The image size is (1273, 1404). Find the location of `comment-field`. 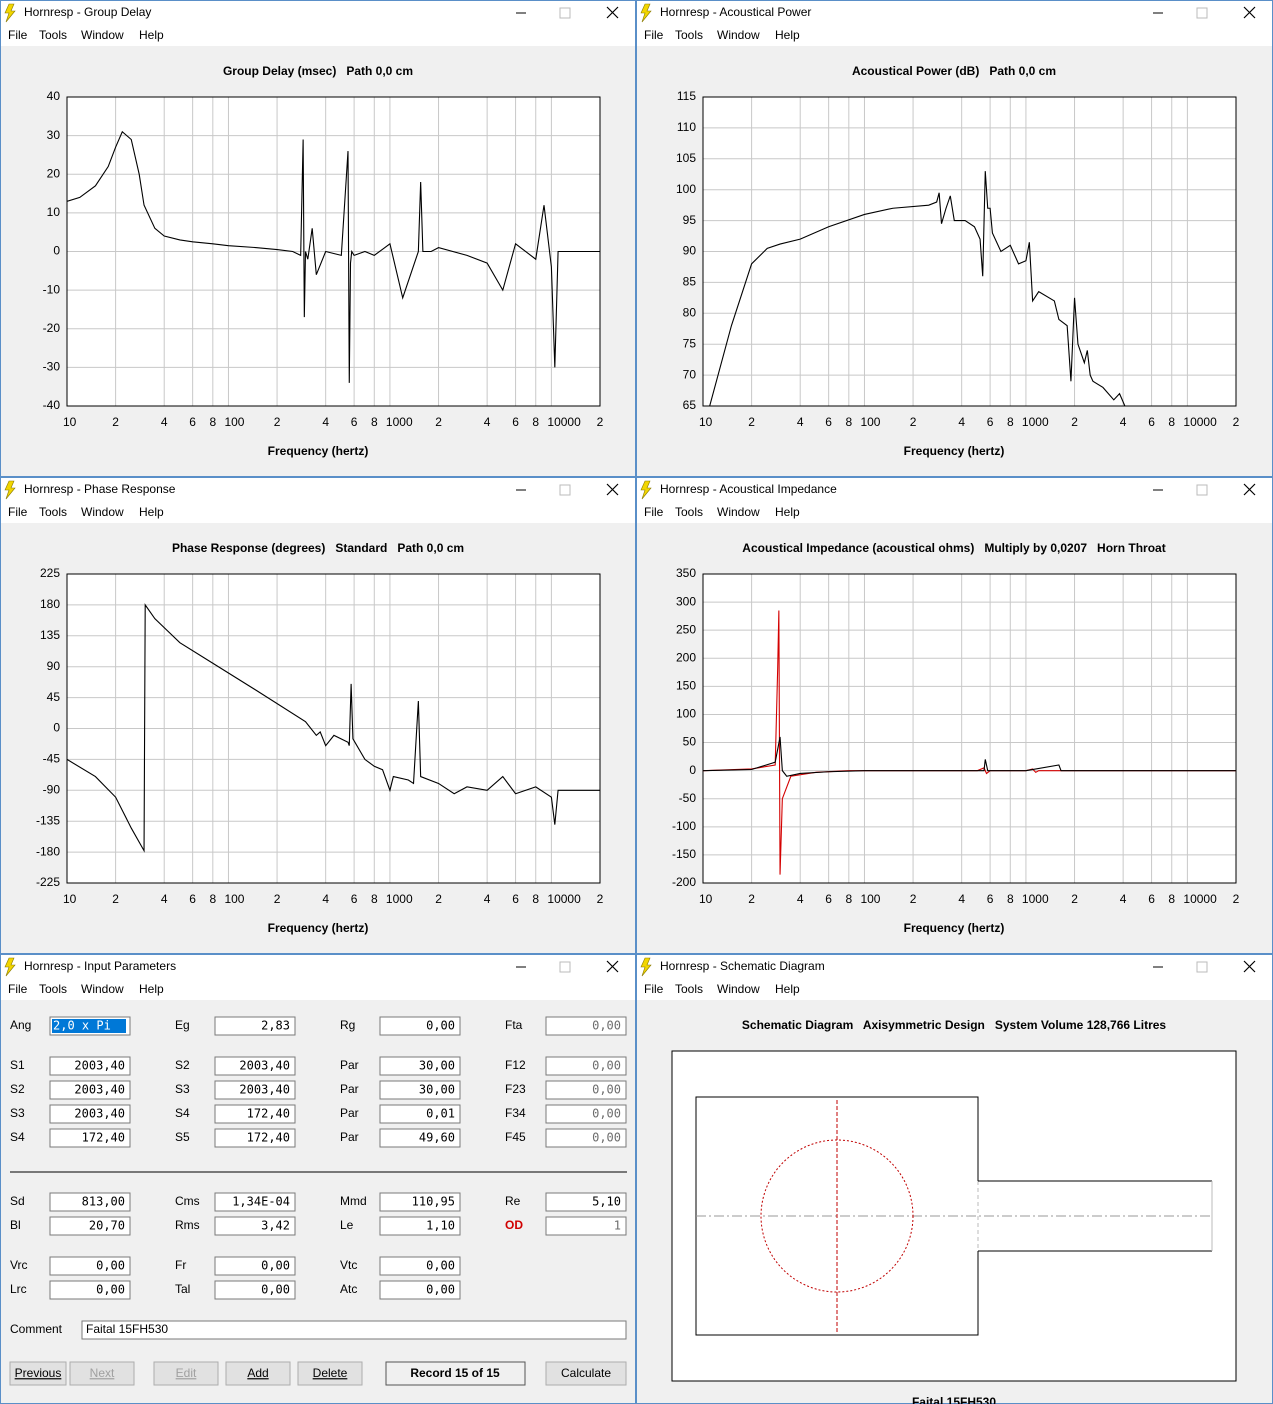

comment-field is located at coordinates (354, 1330).